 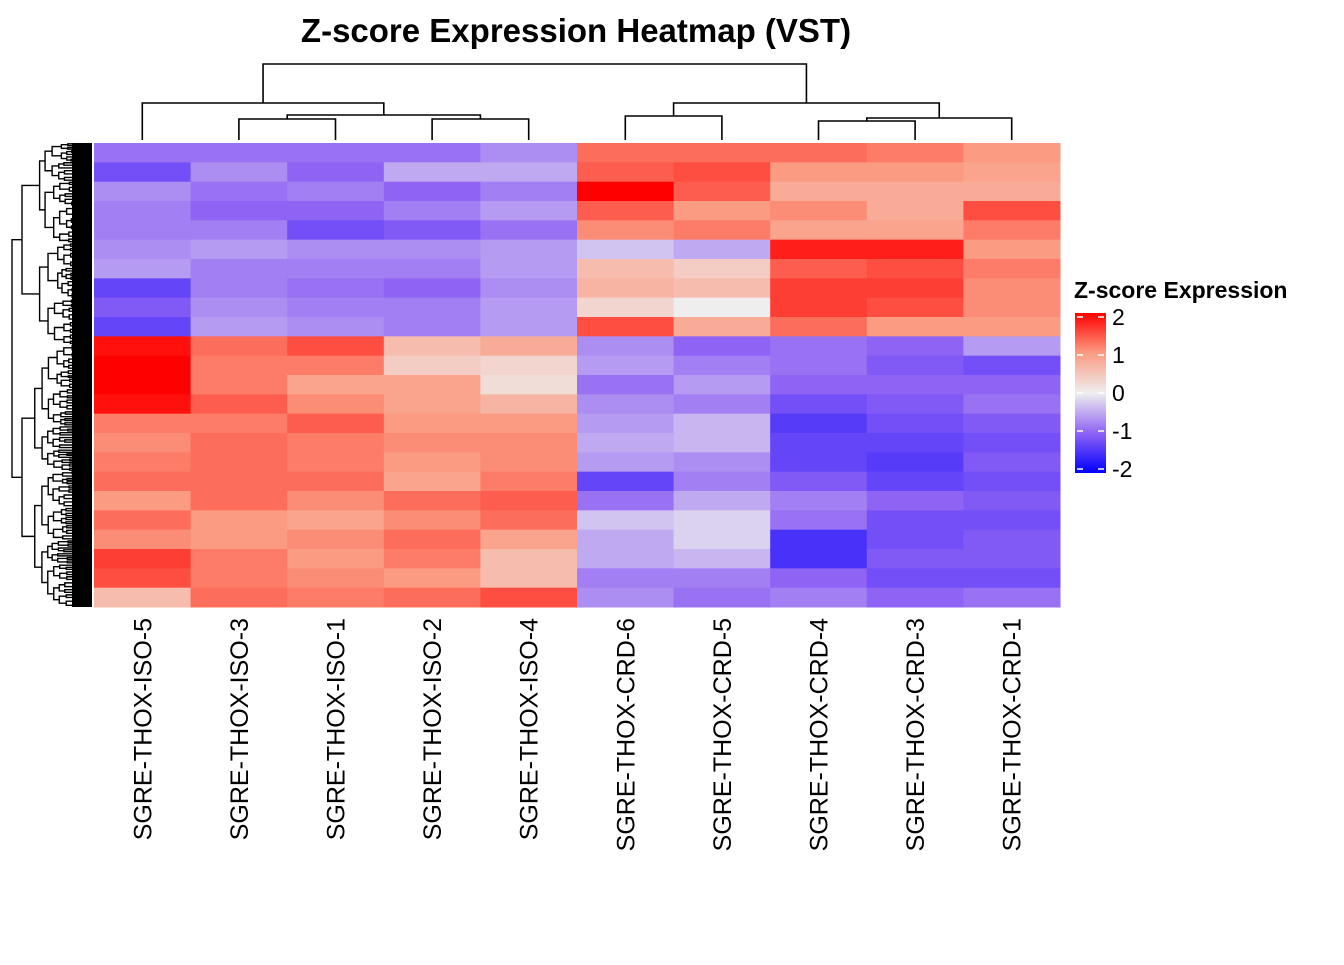 What do you see at coordinates (576, 30) in the screenshot?
I see `chart-title: Z-score Expression Heatmap (VST)` at bounding box center [576, 30].